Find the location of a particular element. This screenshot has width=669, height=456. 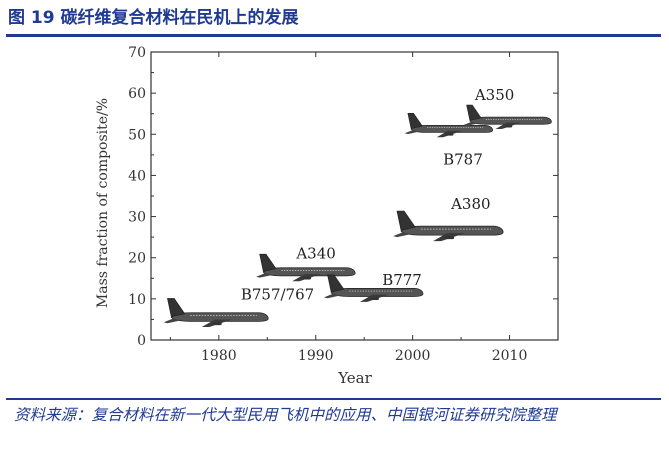

aircraft-b787 is located at coordinates (449, 125).